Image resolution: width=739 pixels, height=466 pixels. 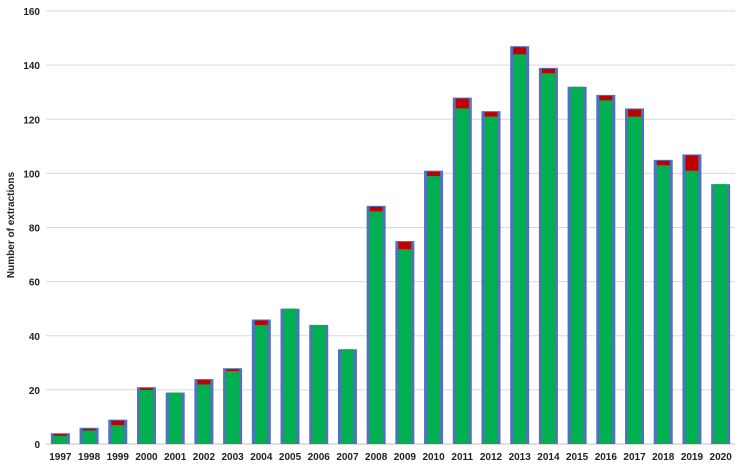 I want to click on bar-1997, so click(x=60, y=438).